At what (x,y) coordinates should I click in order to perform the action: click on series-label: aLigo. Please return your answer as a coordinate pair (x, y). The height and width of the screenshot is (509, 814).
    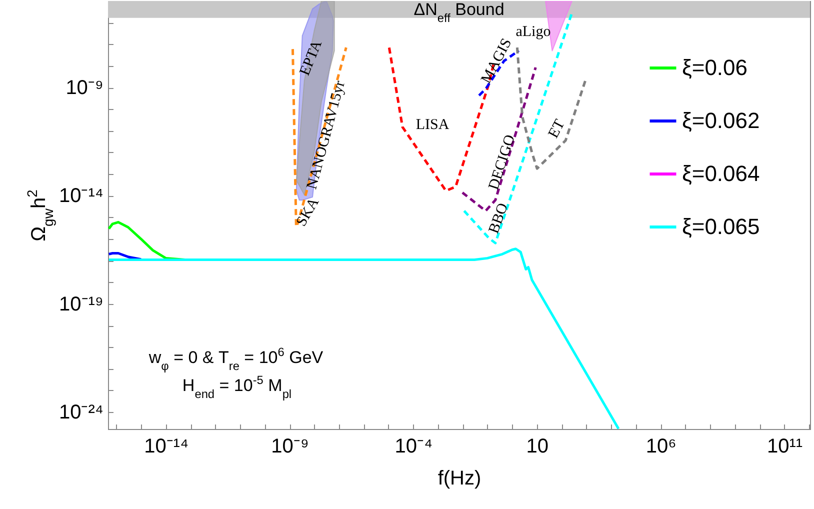
    Looking at the image, I should click on (533, 32).